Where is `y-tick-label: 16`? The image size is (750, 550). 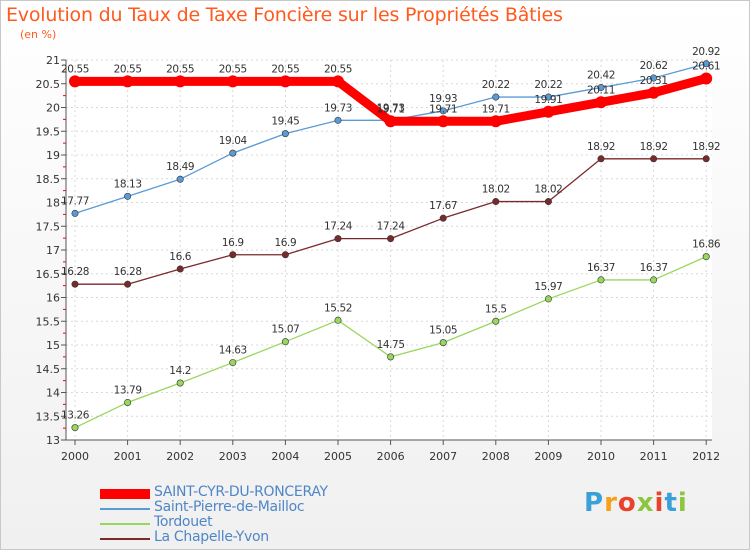
y-tick-label: 16 is located at coordinates (53, 298).